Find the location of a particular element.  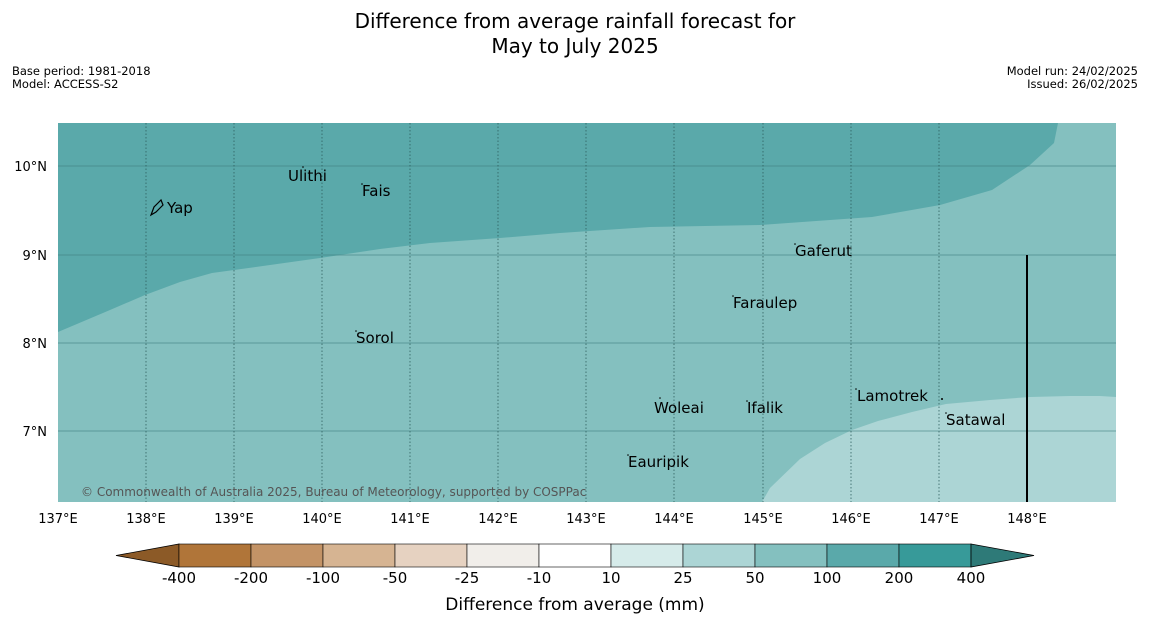

forecast-metadata-right: Model run: 24/02/2025 Issued: 26/02/2025 is located at coordinates (1072, 78).